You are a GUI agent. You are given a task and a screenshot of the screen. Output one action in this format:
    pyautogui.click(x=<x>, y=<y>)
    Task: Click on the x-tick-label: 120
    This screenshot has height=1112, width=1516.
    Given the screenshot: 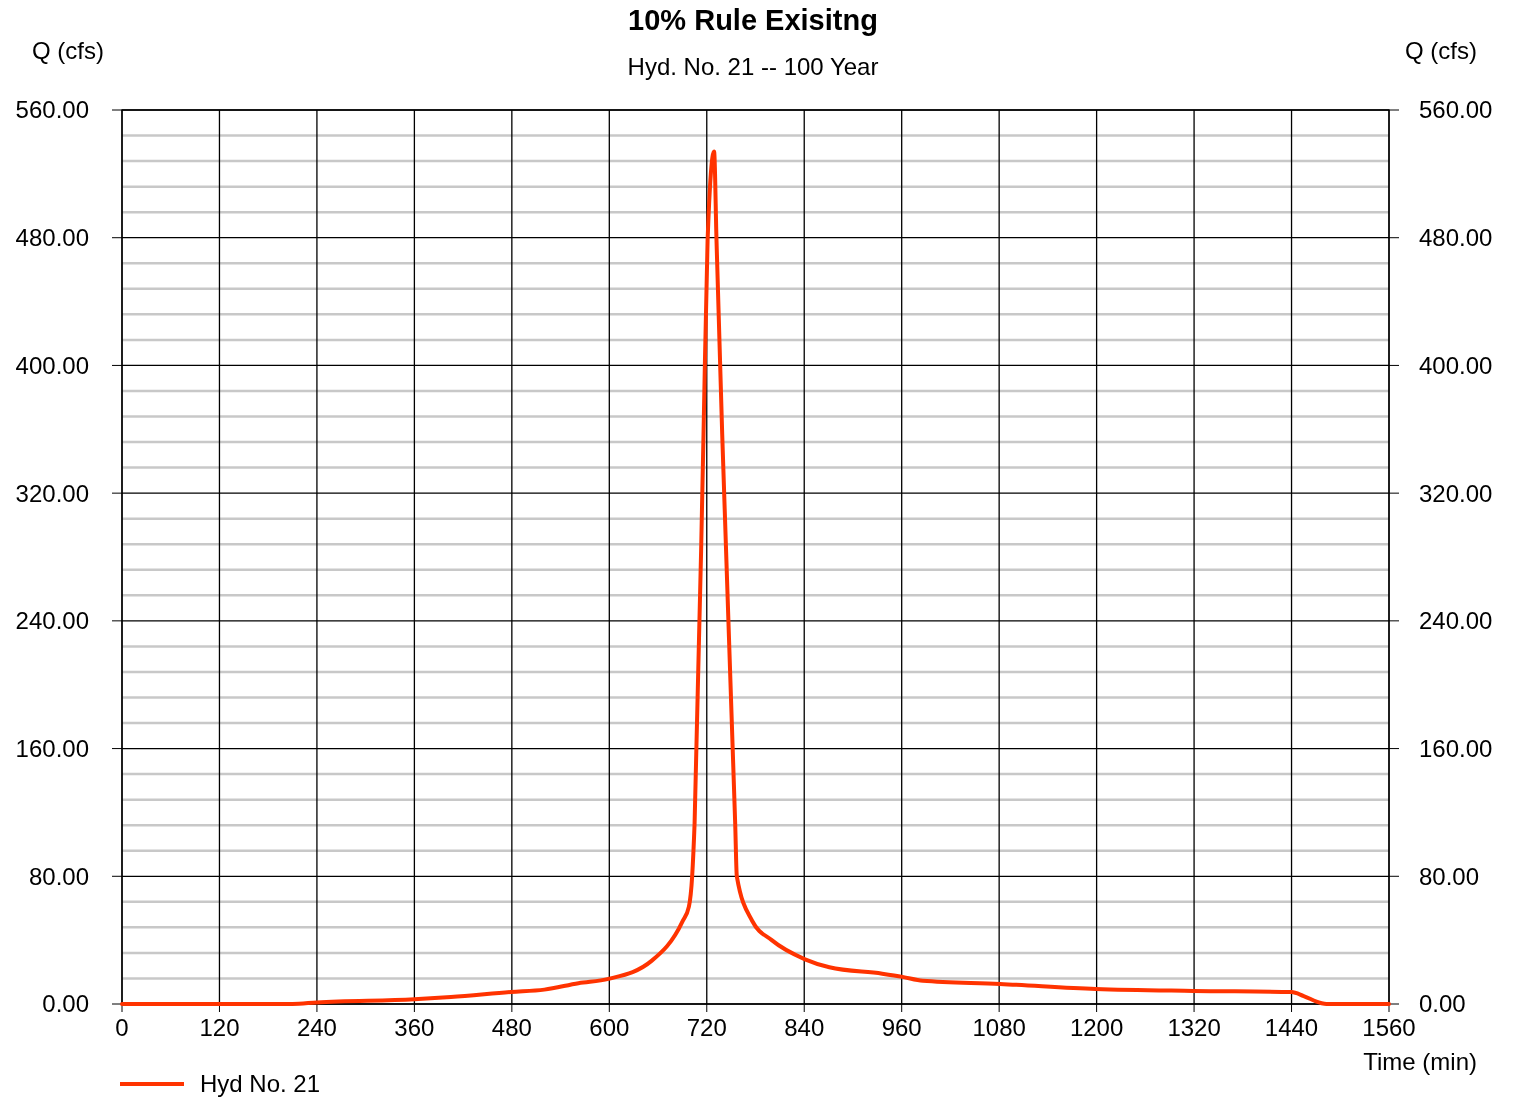 What is the action you would take?
    pyautogui.click(x=219, y=1027)
    